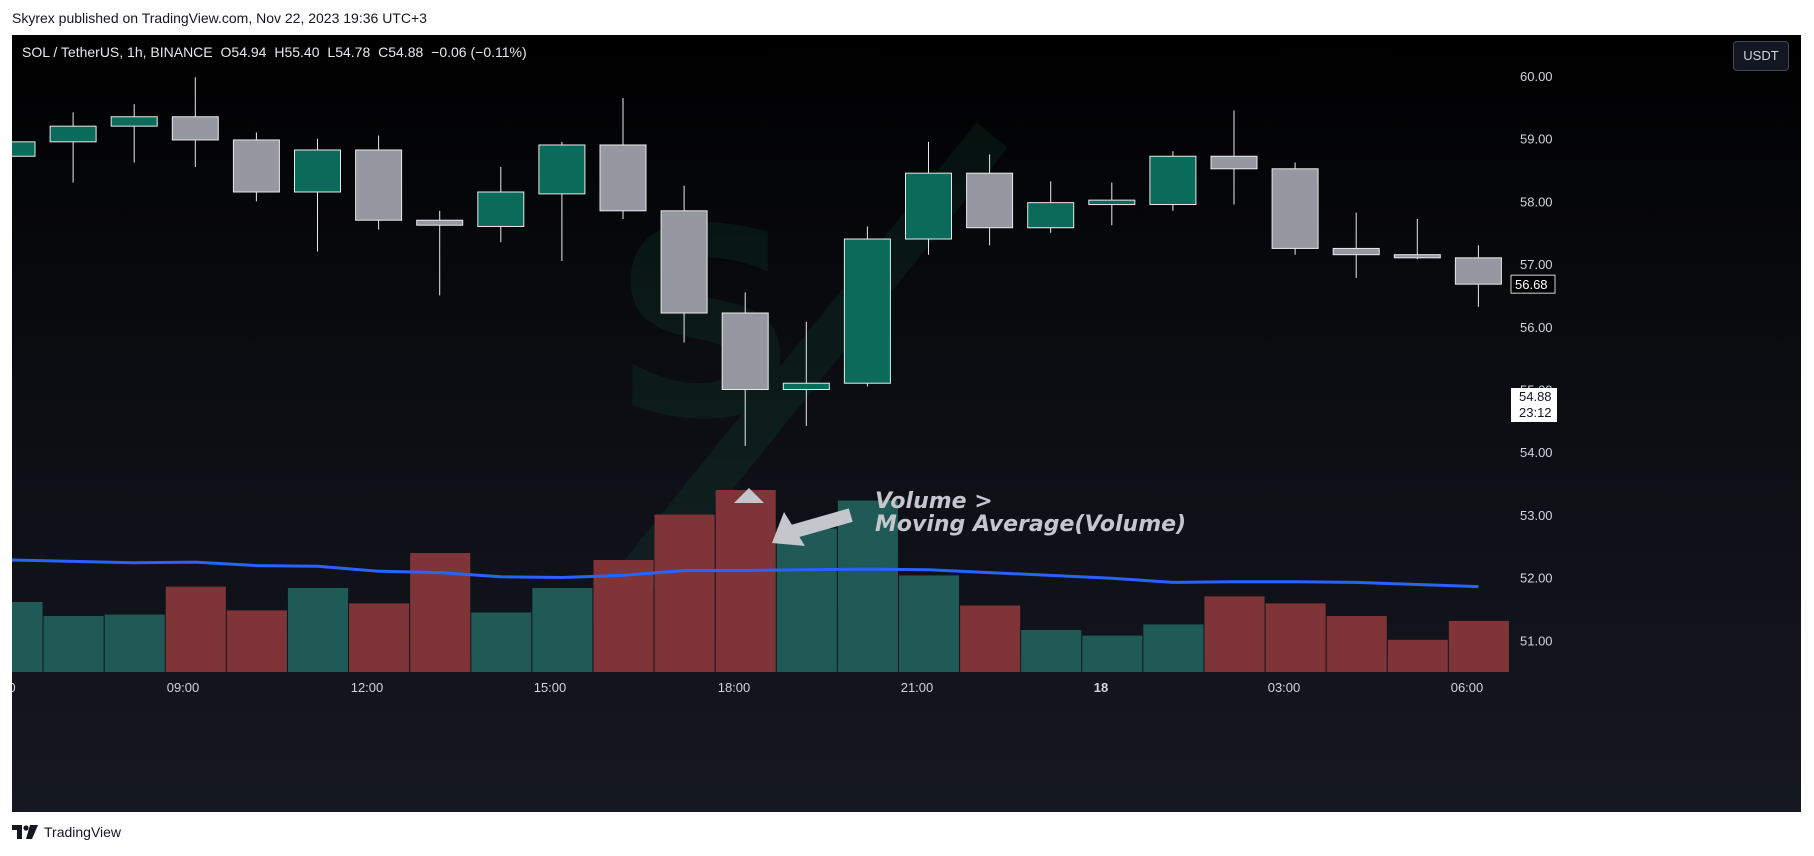 Image resolution: width=1814 pixels, height=856 pixels. I want to click on price-tick-label: 57.00, so click(1536, 264).